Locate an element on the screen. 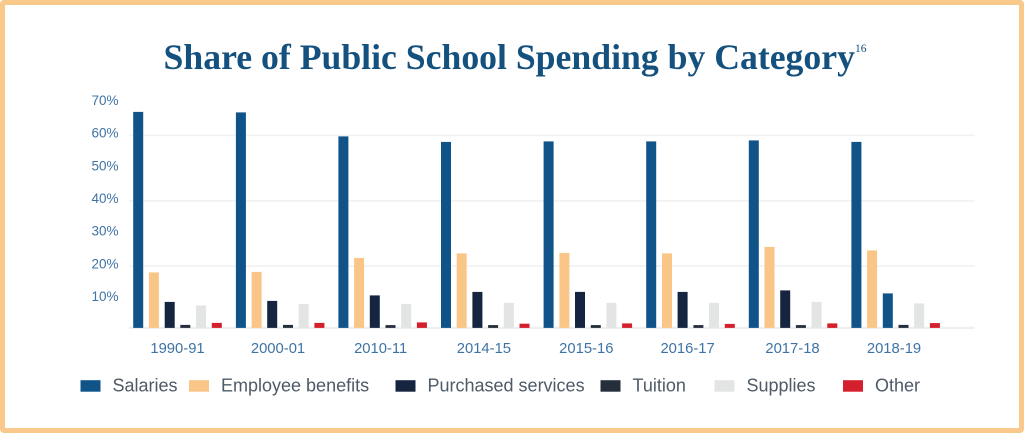 The width and height of the screenshot is (1024, 433). svg-text: 2016-17 is located at coordinates (687, 349).